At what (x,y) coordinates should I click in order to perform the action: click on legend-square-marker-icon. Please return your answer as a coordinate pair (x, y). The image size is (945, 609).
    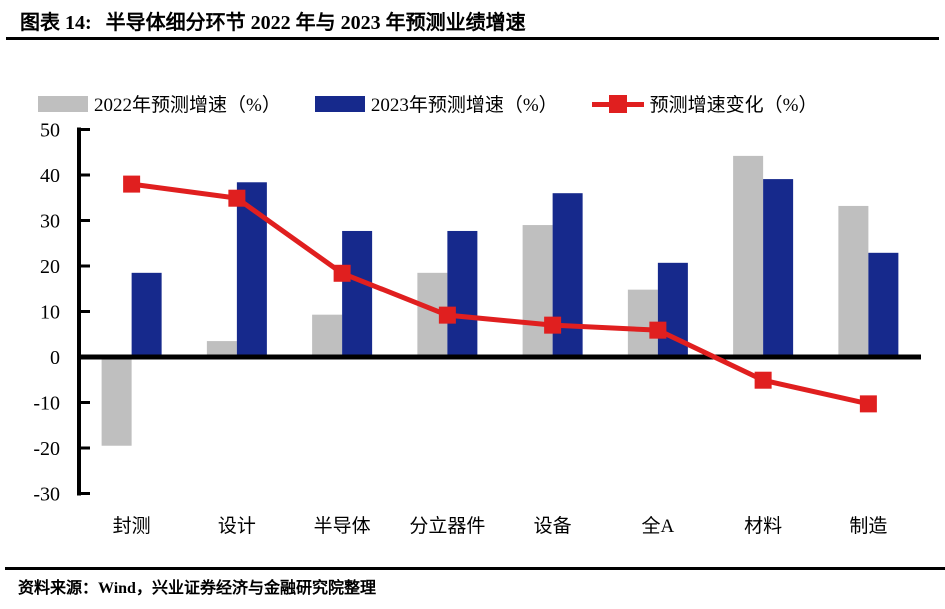
    Looking at the image, I should click on (617, 103).